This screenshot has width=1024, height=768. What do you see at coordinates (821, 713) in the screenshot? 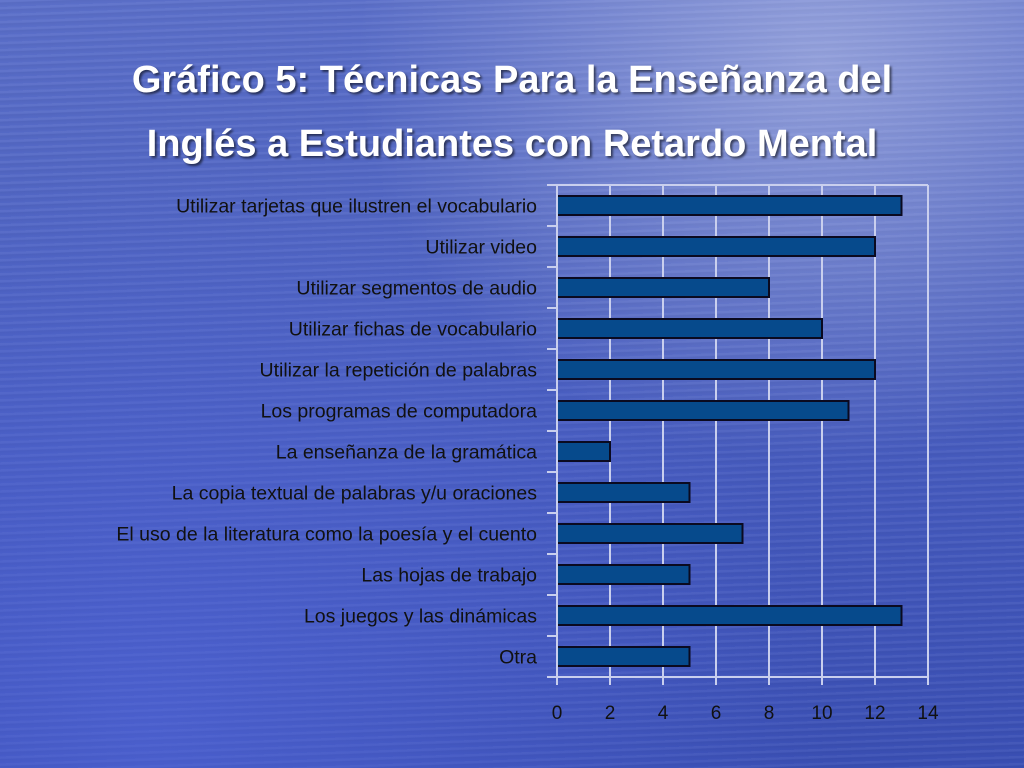
I see `x-tick-label: 10` at bounding box center [821, 713].